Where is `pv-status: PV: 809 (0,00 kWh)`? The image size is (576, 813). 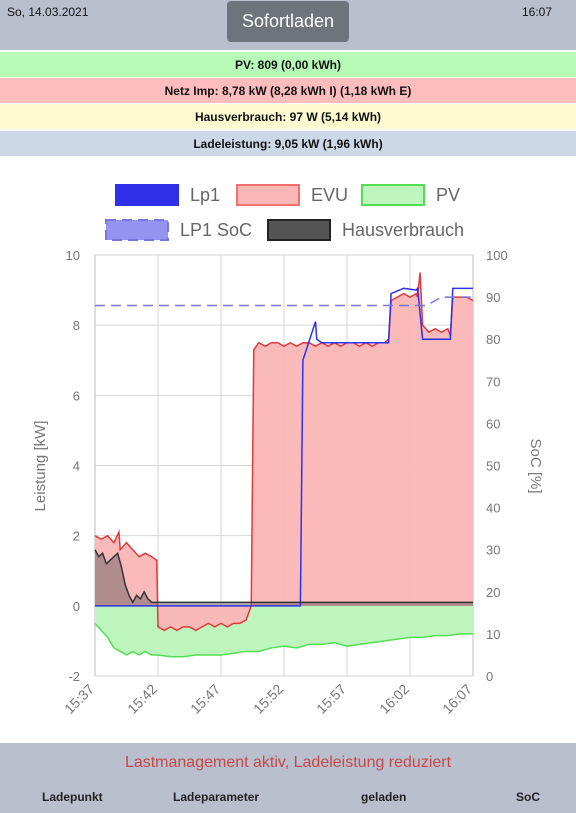 pv-status: PV: 809 (0,00 kWh) is located at coordinates (288, 64).